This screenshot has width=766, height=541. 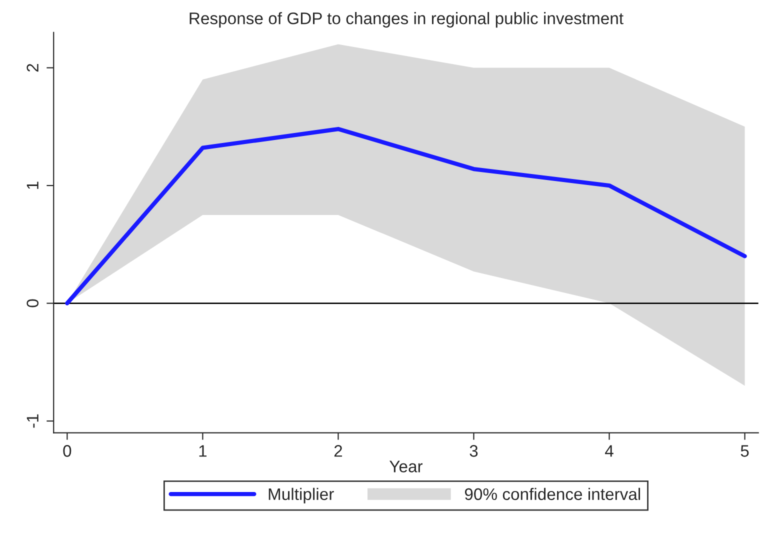 What do you see at coordinates (32, 303) in the screenshot?
I see `y-tick-label: 0` at bounding box center [32, 303].